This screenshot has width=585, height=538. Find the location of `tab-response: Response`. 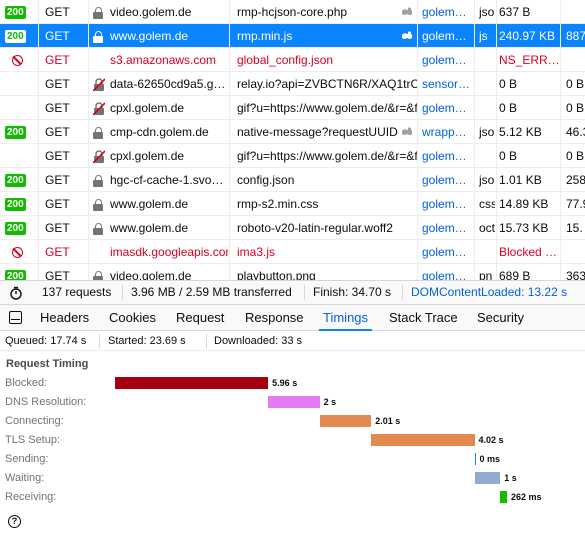

tab-response: Response is located at coordinates (274, 317).